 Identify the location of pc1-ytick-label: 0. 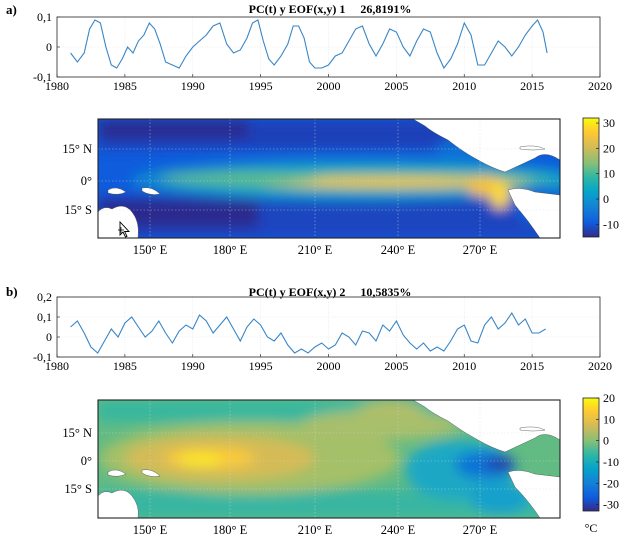
(49, 47).